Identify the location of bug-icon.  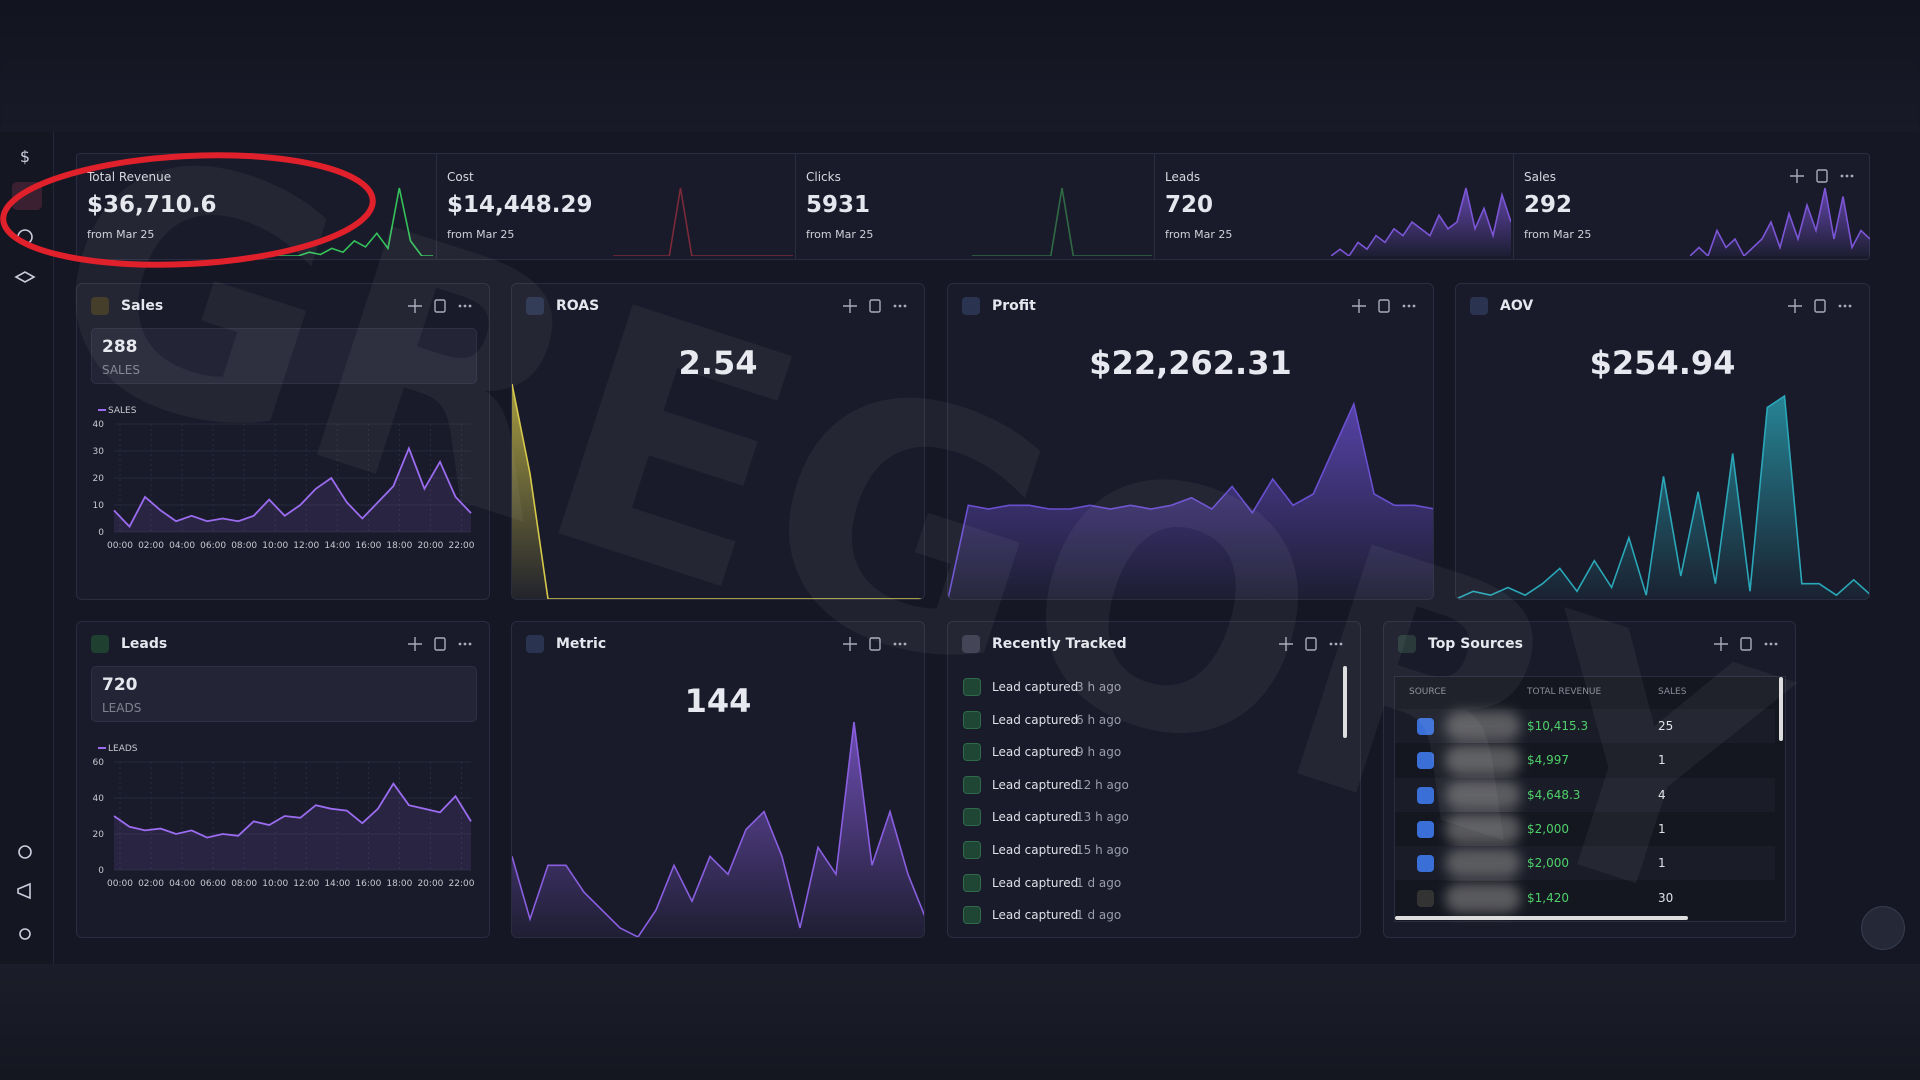
(25, 934).